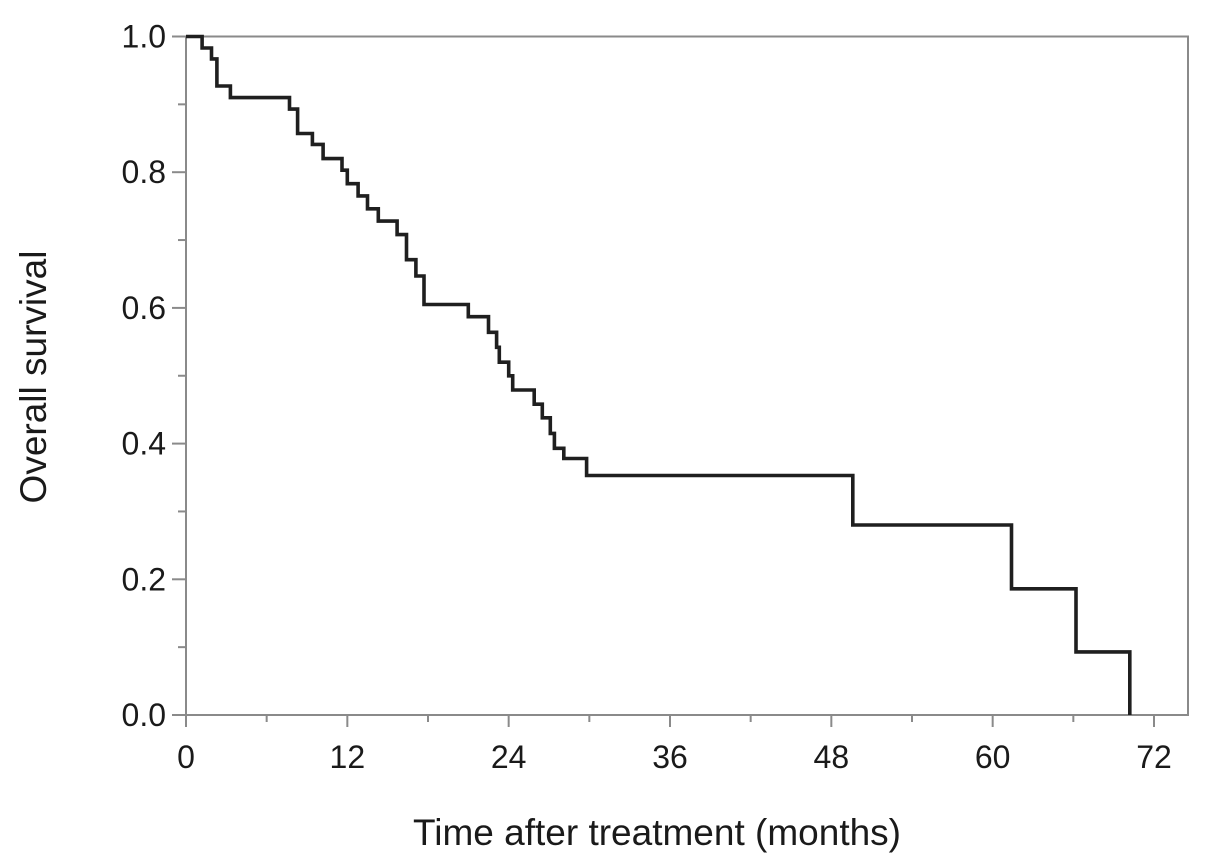 The width and height of the screenshot is (1205, 867). I want to click on y-tick-label: 0.2, so click(144, 579).